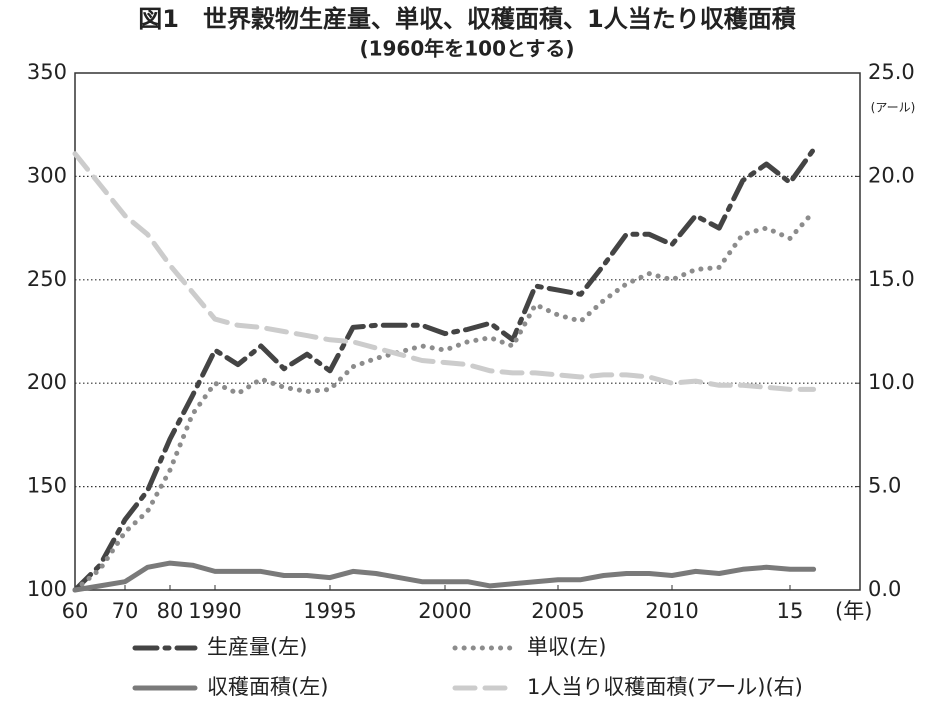  What do you see at coordinates (466, 49) in the screenshot?
I see `chart-subtitle: (1960年を100とする)` at bounding box center [466, 49].